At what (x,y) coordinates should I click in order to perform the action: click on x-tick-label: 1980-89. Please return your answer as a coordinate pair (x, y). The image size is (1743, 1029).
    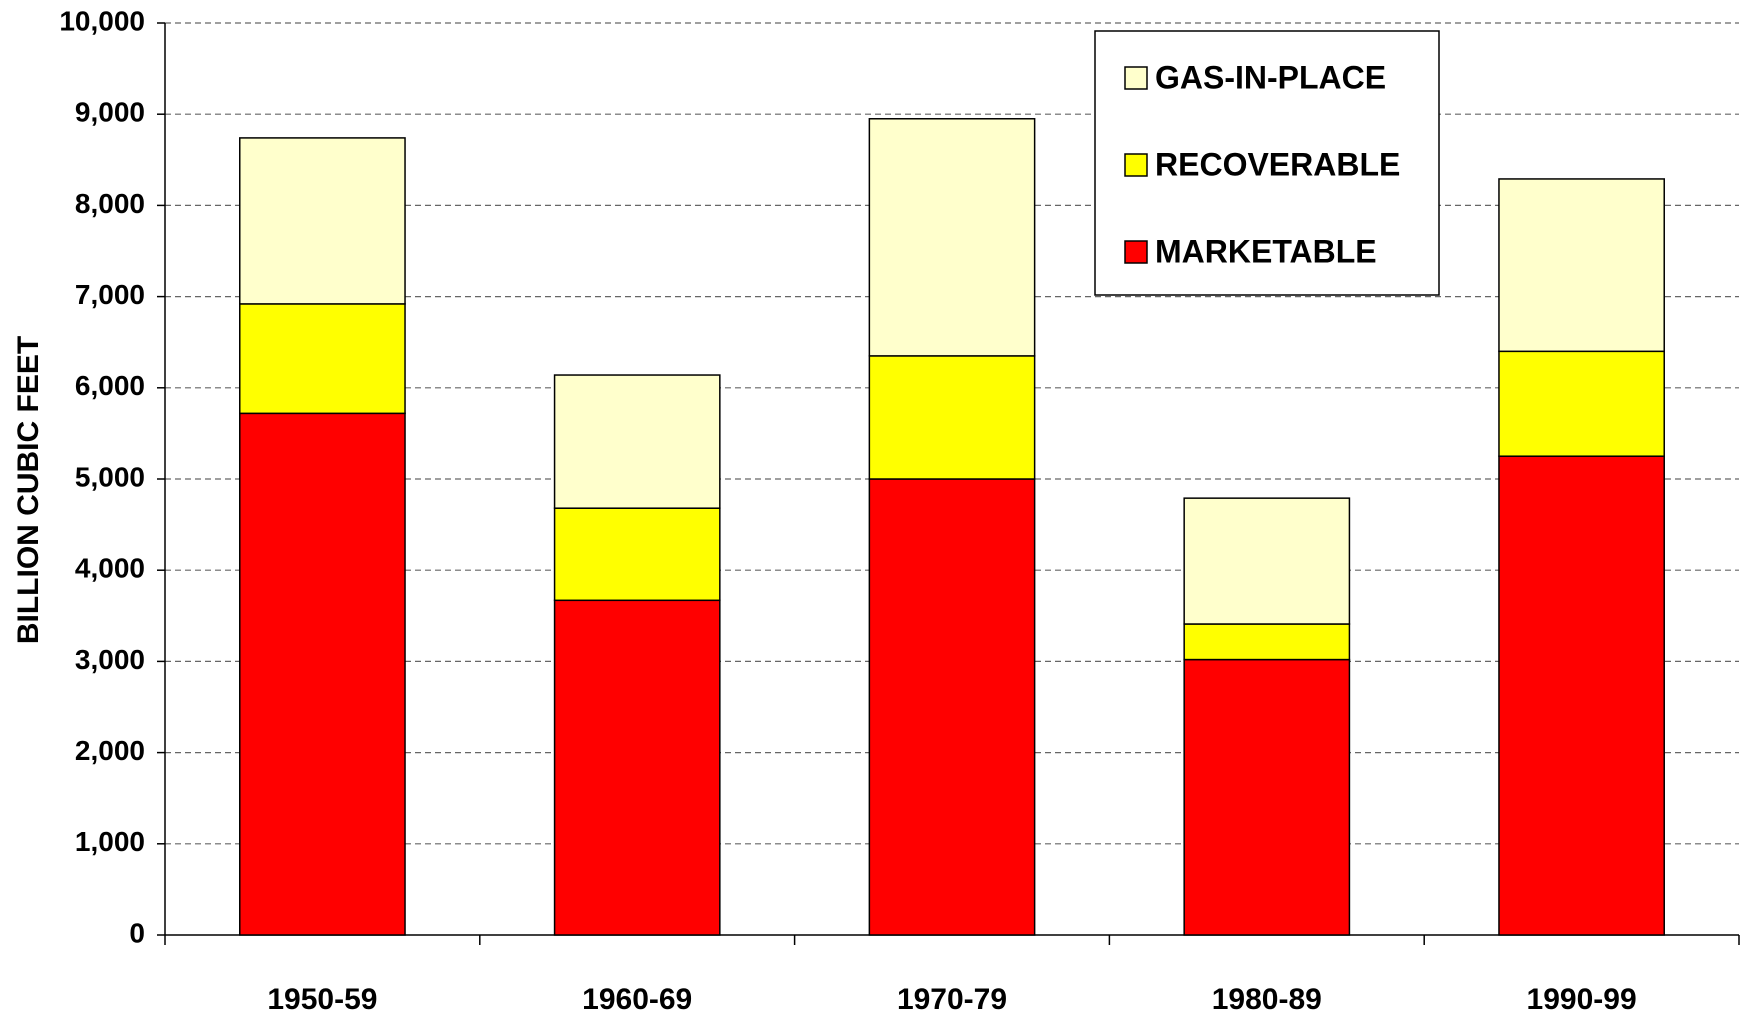
    Looking at the image, I should click on (1267, 999).